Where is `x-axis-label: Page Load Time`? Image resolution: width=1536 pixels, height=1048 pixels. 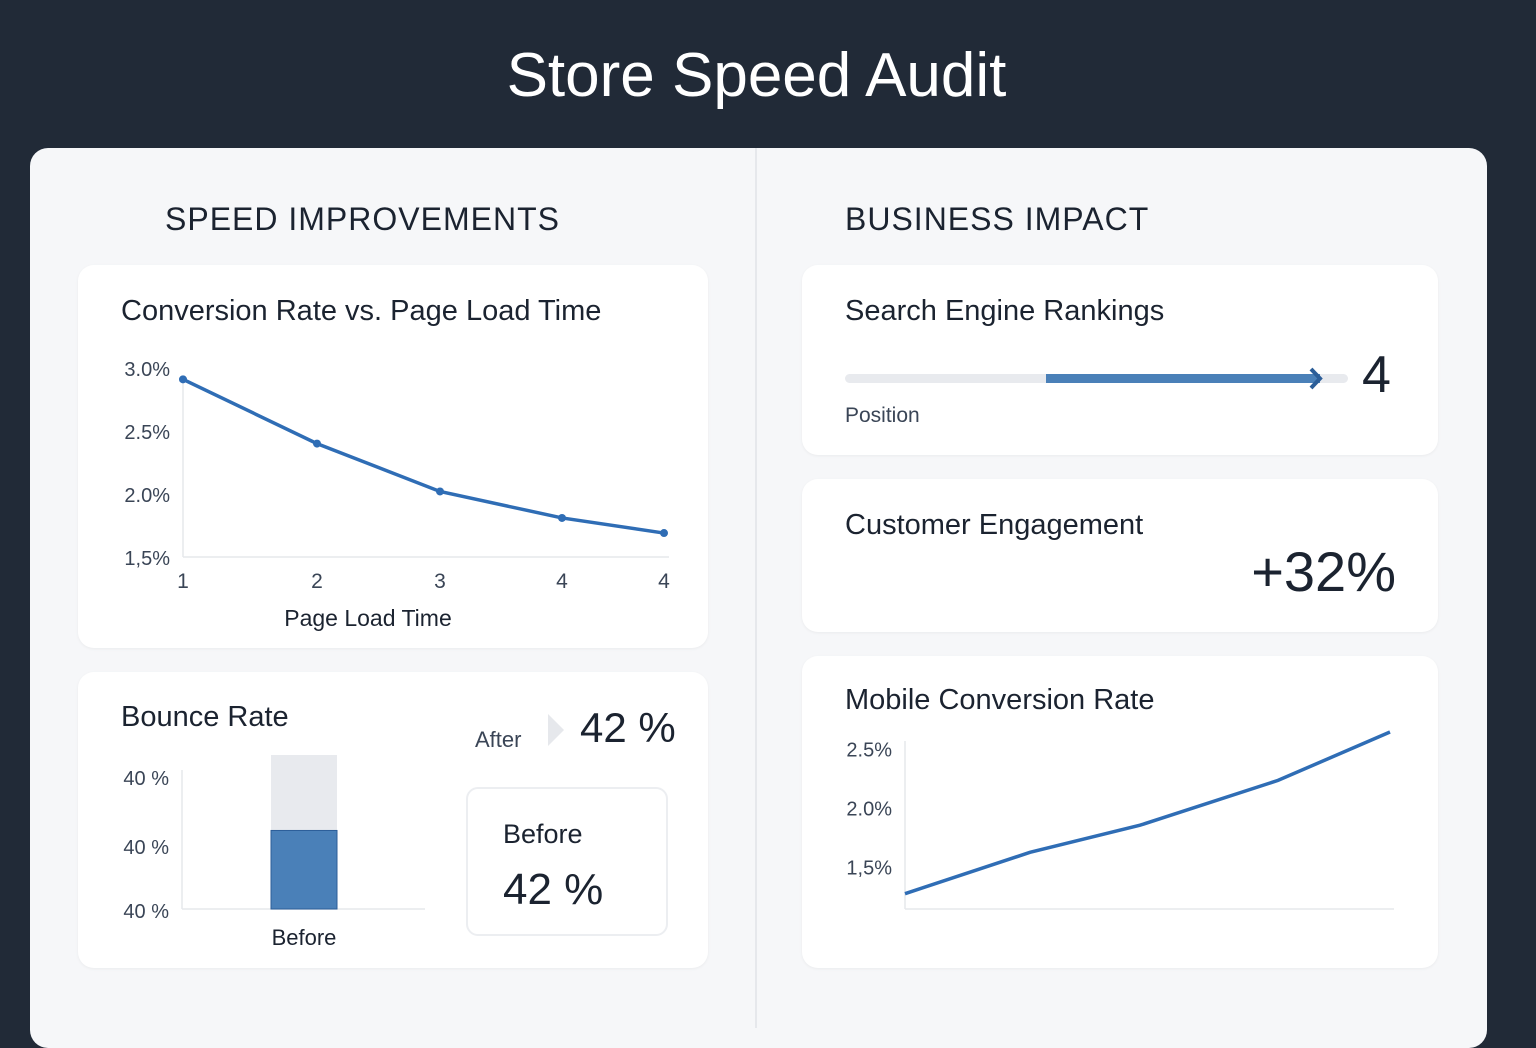 x-axis-label: Page Load Time is located at coordinates (368, 618).